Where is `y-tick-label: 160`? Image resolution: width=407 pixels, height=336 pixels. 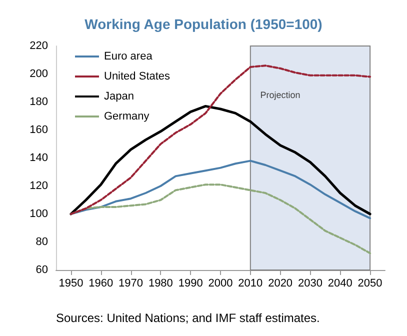 y-tick-label: 160 is located at coordinates (39, 130).